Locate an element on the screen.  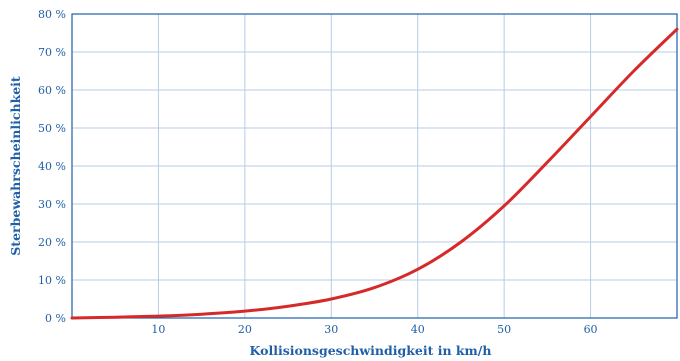
y-tick-label: 20 % is located at coordinates (52, 242).